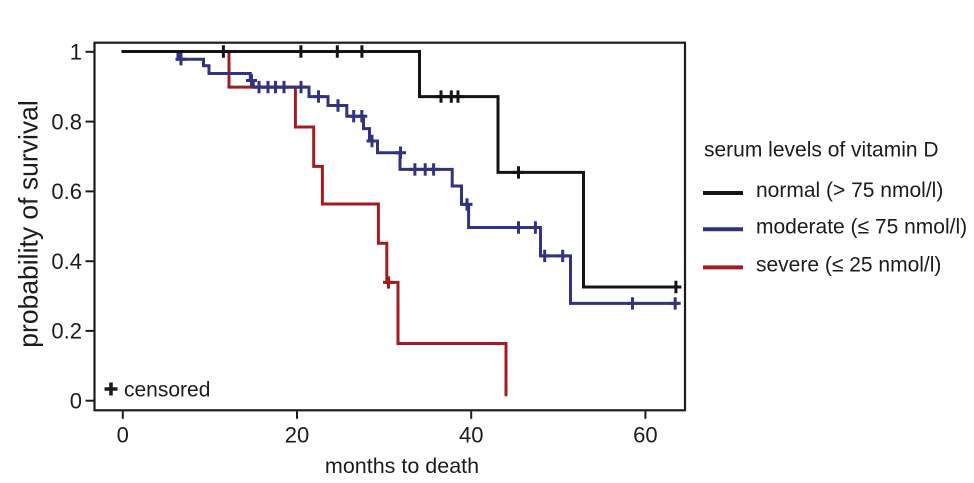 The width and height of the screenshot is (974, 483). I want to click on svg-text: serum levels of vitamin D, so click(821, 150).